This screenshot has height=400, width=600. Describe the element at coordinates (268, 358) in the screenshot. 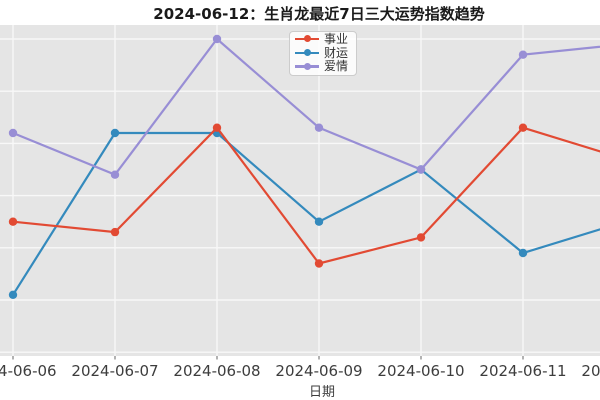

I see `x-tick-marks` at that location.